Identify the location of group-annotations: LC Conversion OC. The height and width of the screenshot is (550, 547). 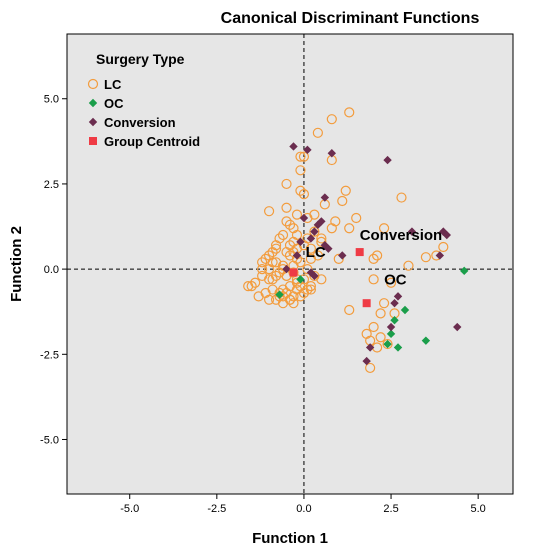
(374, 257).